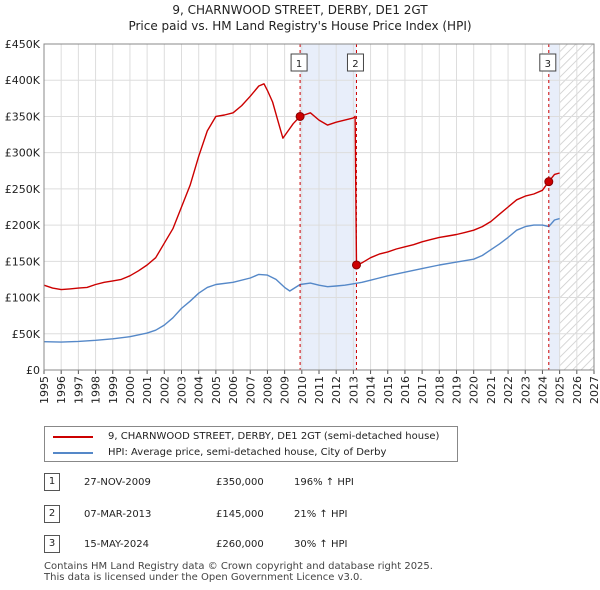 This screenshot has height=590, width=600. I want to click on sale-row-1: 1 27-NOV-2009 £350,000 196% ↑ HPI, so click(214, 482).